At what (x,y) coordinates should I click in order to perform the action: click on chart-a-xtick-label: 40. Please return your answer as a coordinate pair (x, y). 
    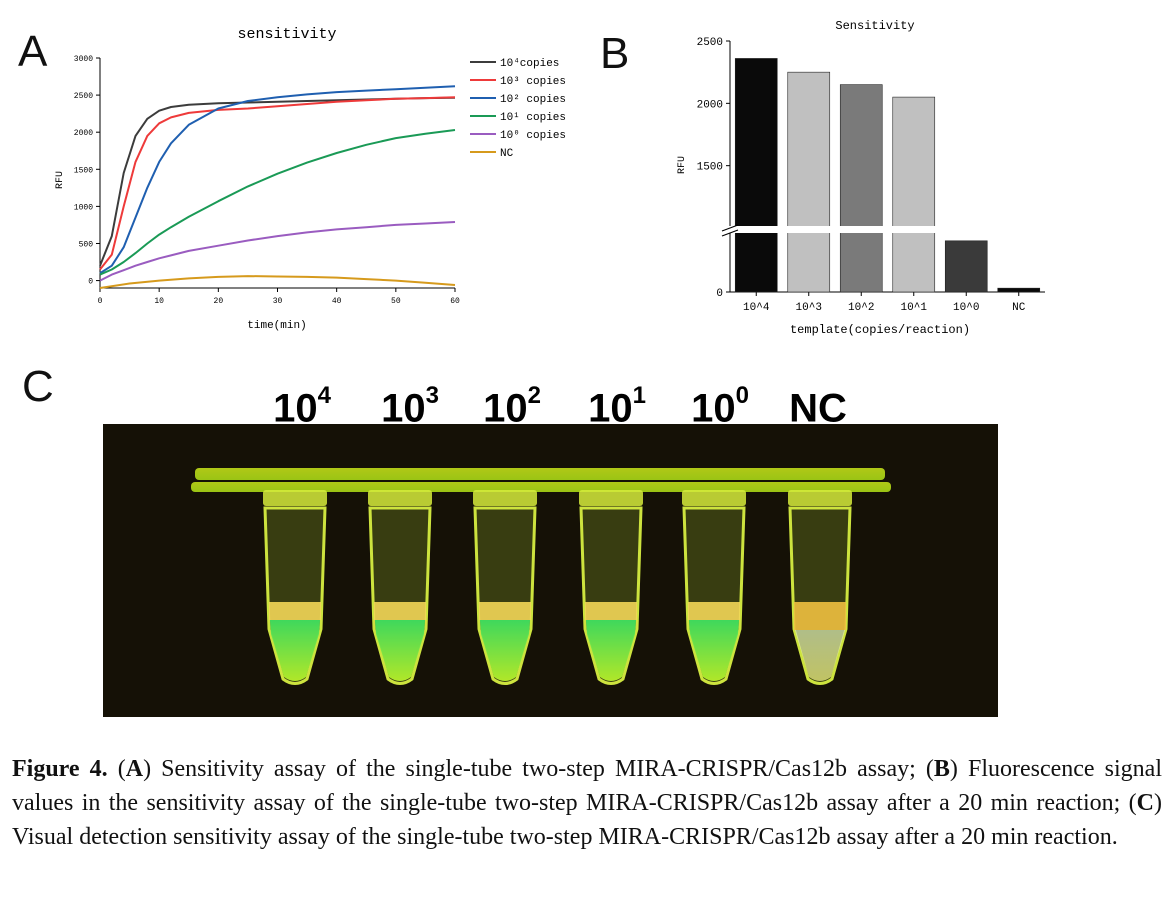
    Looking at the image, I should click on (337, 301).